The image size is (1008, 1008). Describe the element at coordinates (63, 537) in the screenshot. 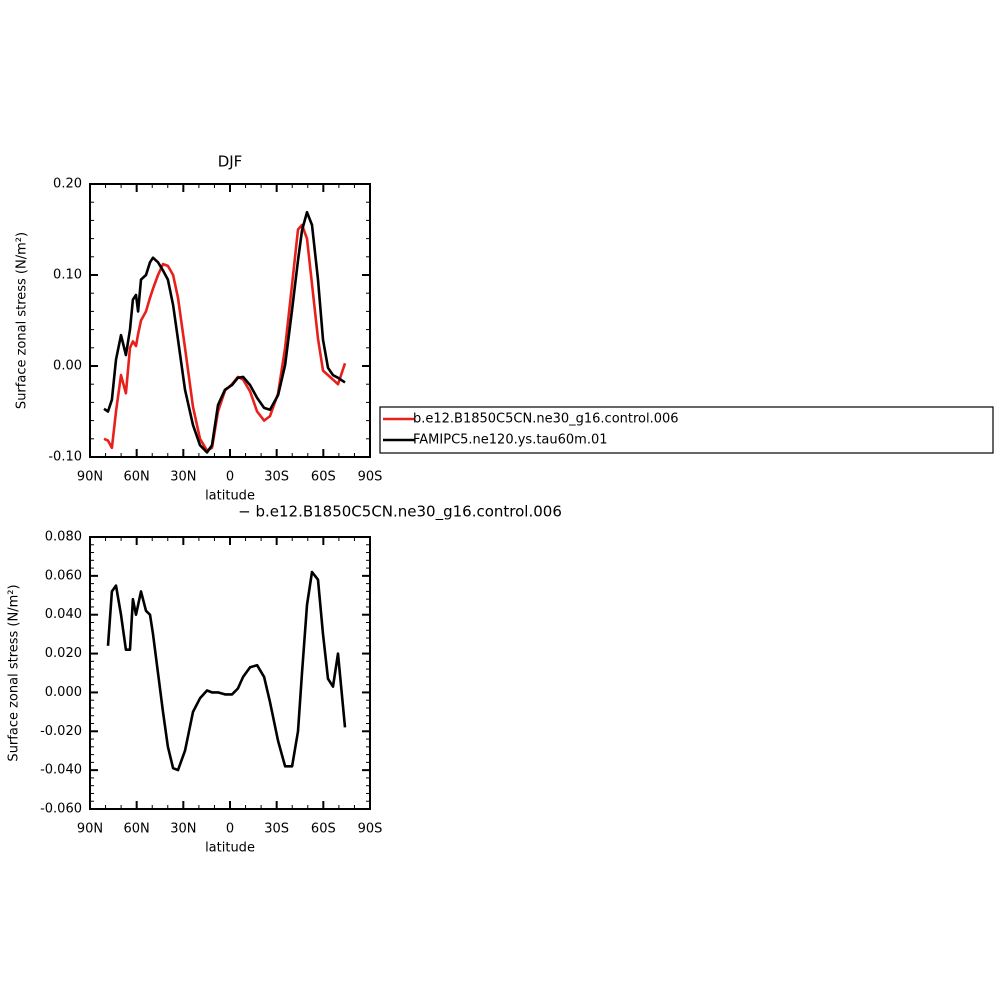

I see `y-tick-label: 0.080` at that location.